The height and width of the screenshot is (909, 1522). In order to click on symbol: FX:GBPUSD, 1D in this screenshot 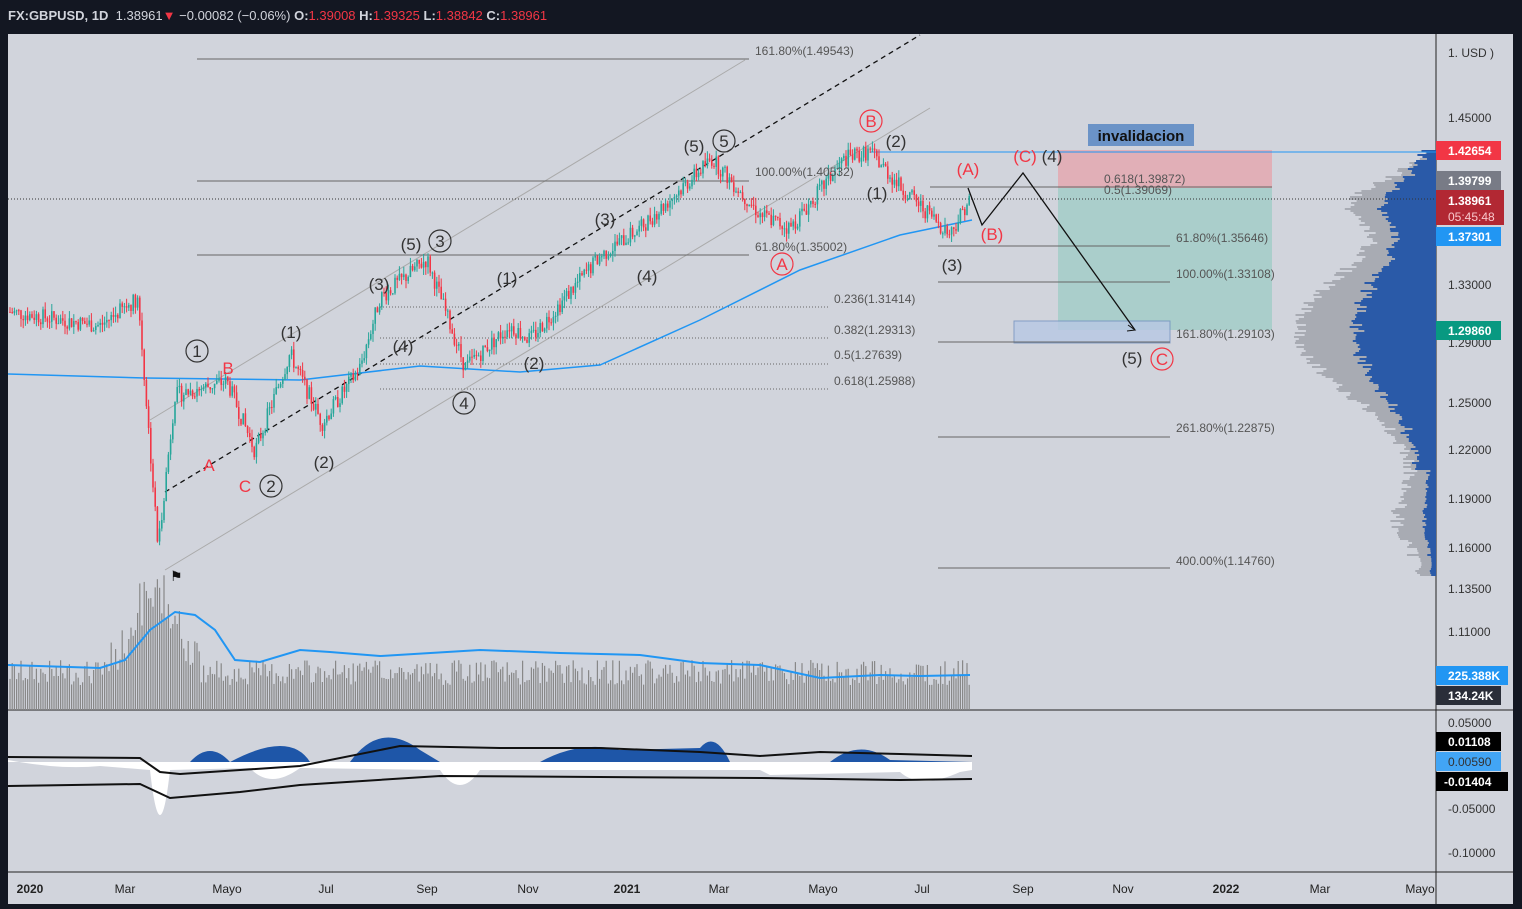, I will do `click(58, 15)`.